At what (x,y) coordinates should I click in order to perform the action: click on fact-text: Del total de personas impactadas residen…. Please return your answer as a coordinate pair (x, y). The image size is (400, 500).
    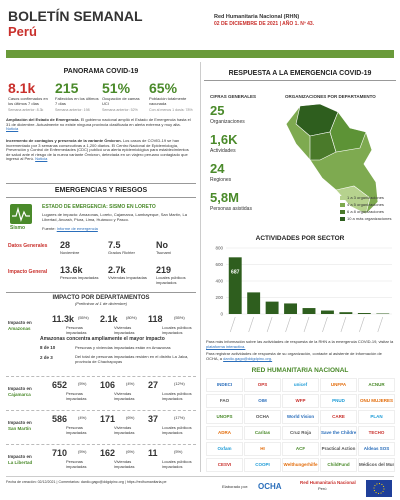
    Looking at the image, I should click on (132, 359).